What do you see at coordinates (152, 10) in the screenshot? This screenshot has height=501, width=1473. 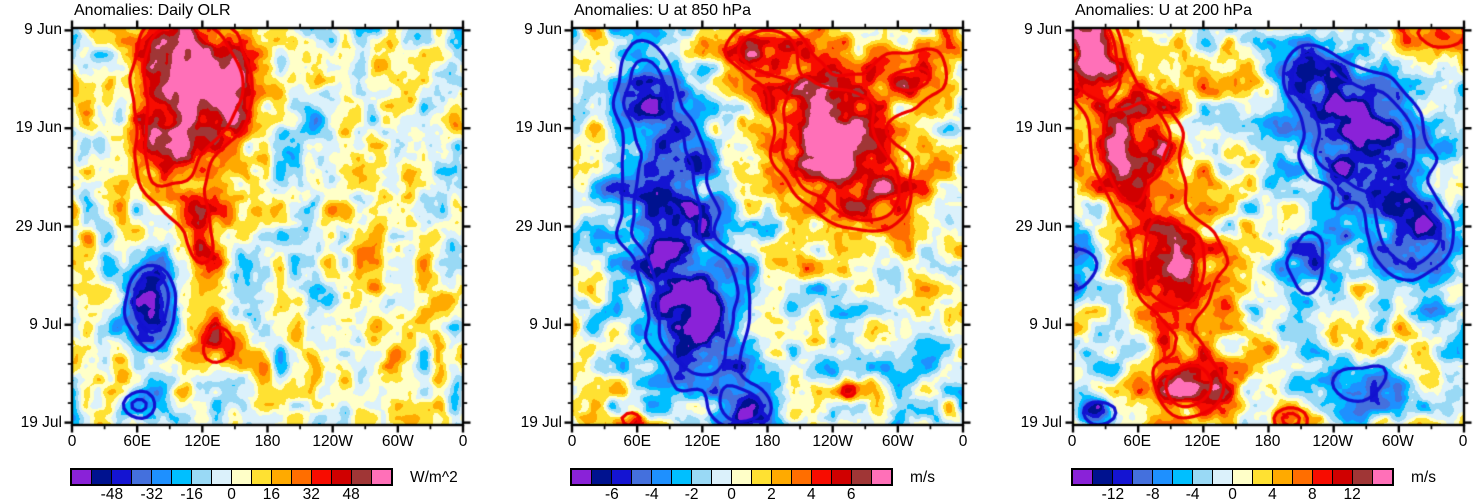 I see `panel-title-olr: Anomalies: Daily OLR` at bounding box center [152, 10].